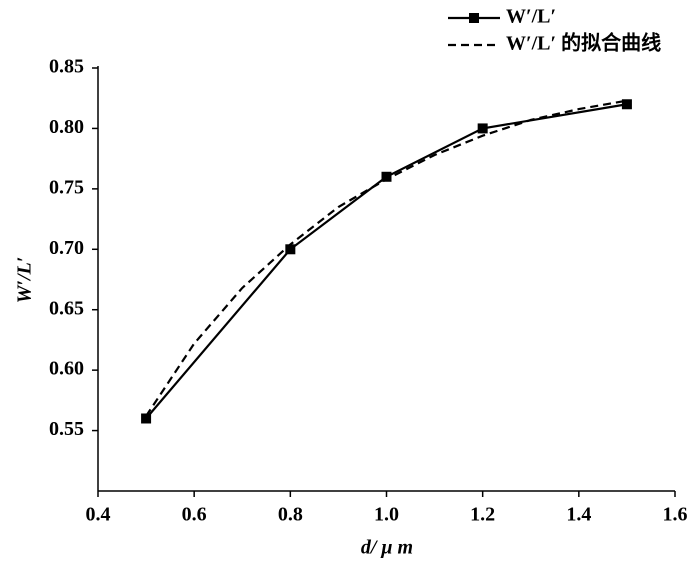 The height and width of the screenshot is (566, 700). What do you see at coordinates (66, 429) in the screenshot?
I see `y-tick-label: 0.55` at bounding box center [66, 429].